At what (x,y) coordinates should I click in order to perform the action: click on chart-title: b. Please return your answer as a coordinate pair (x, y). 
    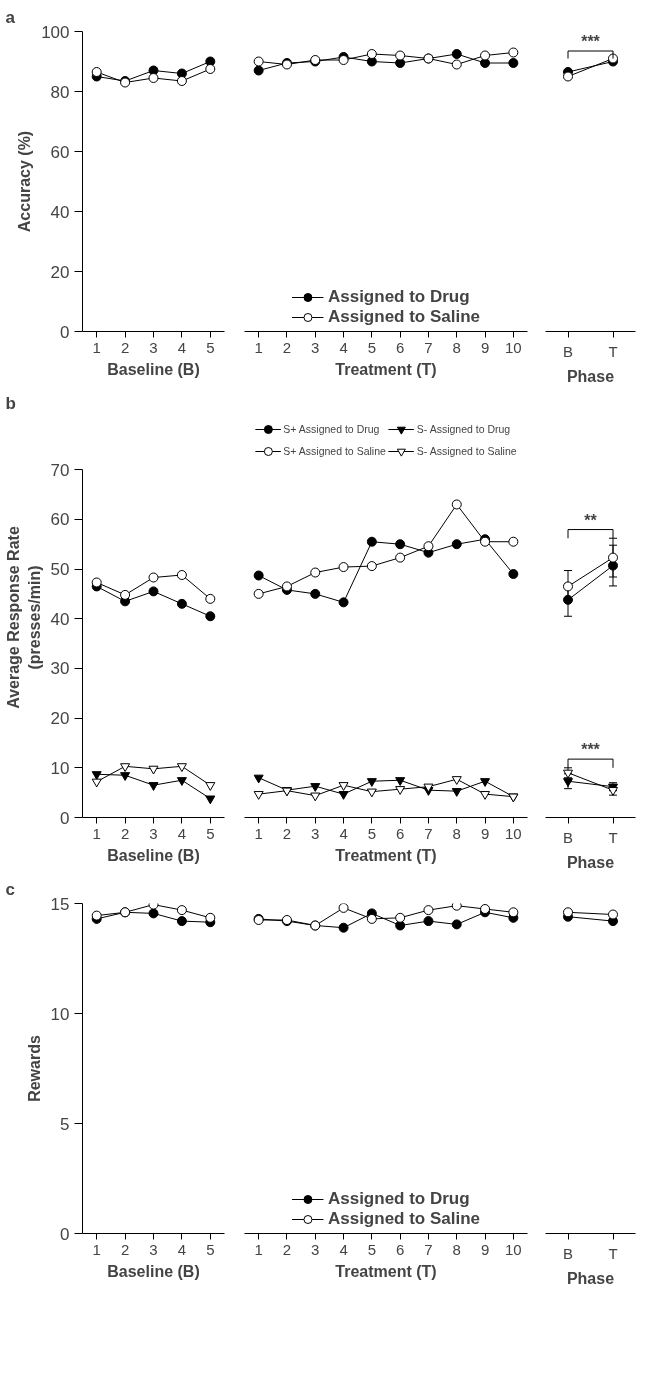
    Looking at the image, I should click on (10, 403).